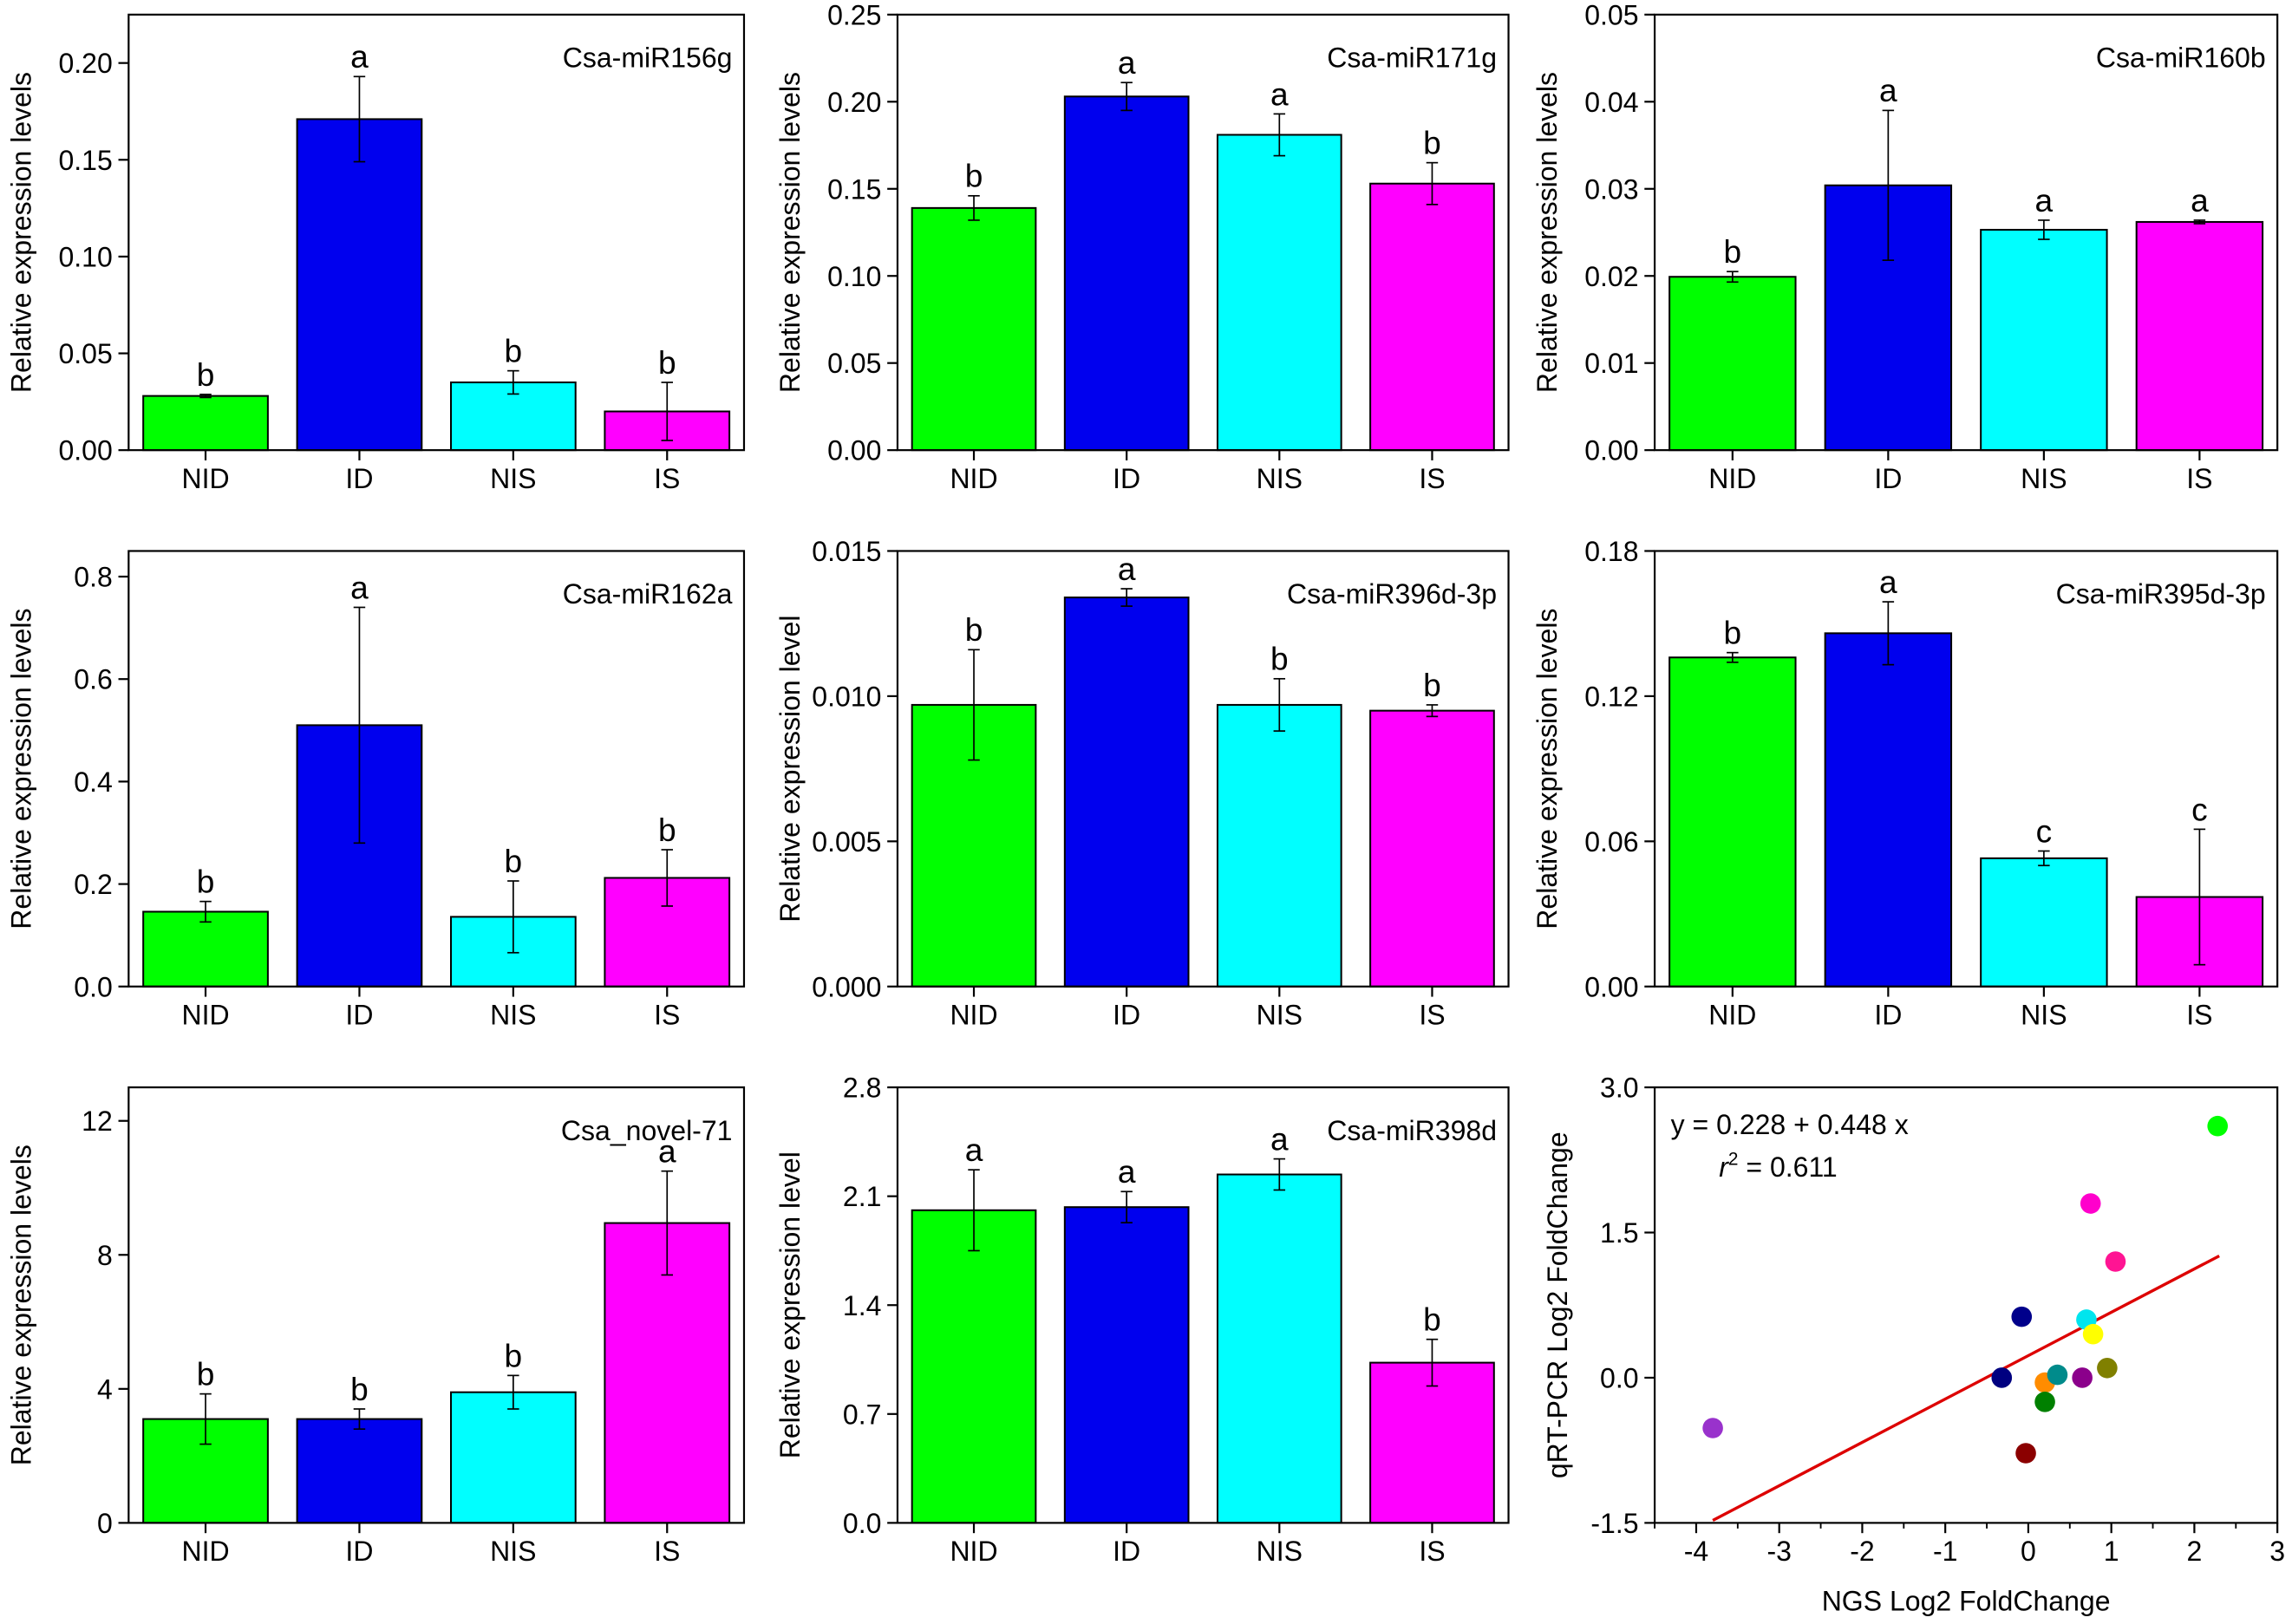 This screenshot has width=2292, height=1624. Describe the element at coordinates (854, 15) in the screenshot. I see `y-tick-label: 0.25` at that location.